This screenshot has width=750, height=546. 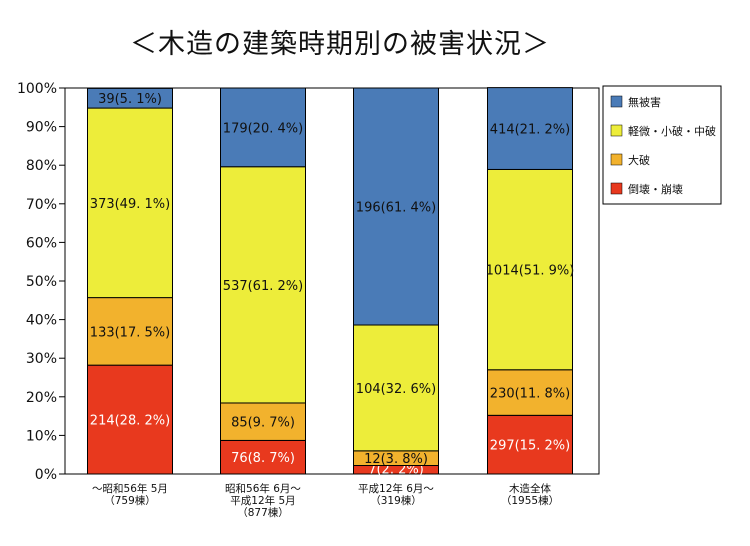 I want to click on y-tick-label: 100%, so click(x=37, y=89).